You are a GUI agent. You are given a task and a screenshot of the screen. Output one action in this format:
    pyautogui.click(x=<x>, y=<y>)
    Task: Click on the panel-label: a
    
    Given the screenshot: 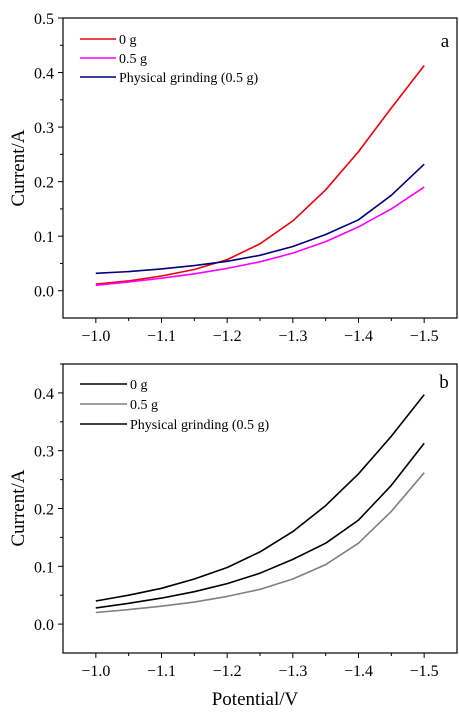 What is the action you would take?
    pyautogui.click(x=445, y=41)
    